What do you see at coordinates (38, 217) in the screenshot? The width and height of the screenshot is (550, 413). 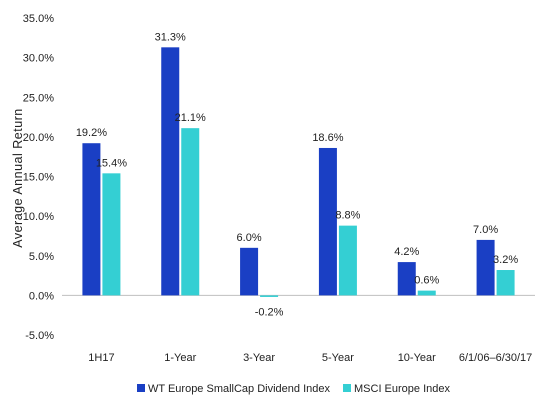 I see `y-tick-label: 10.0%` at bounding box center [38, 217].